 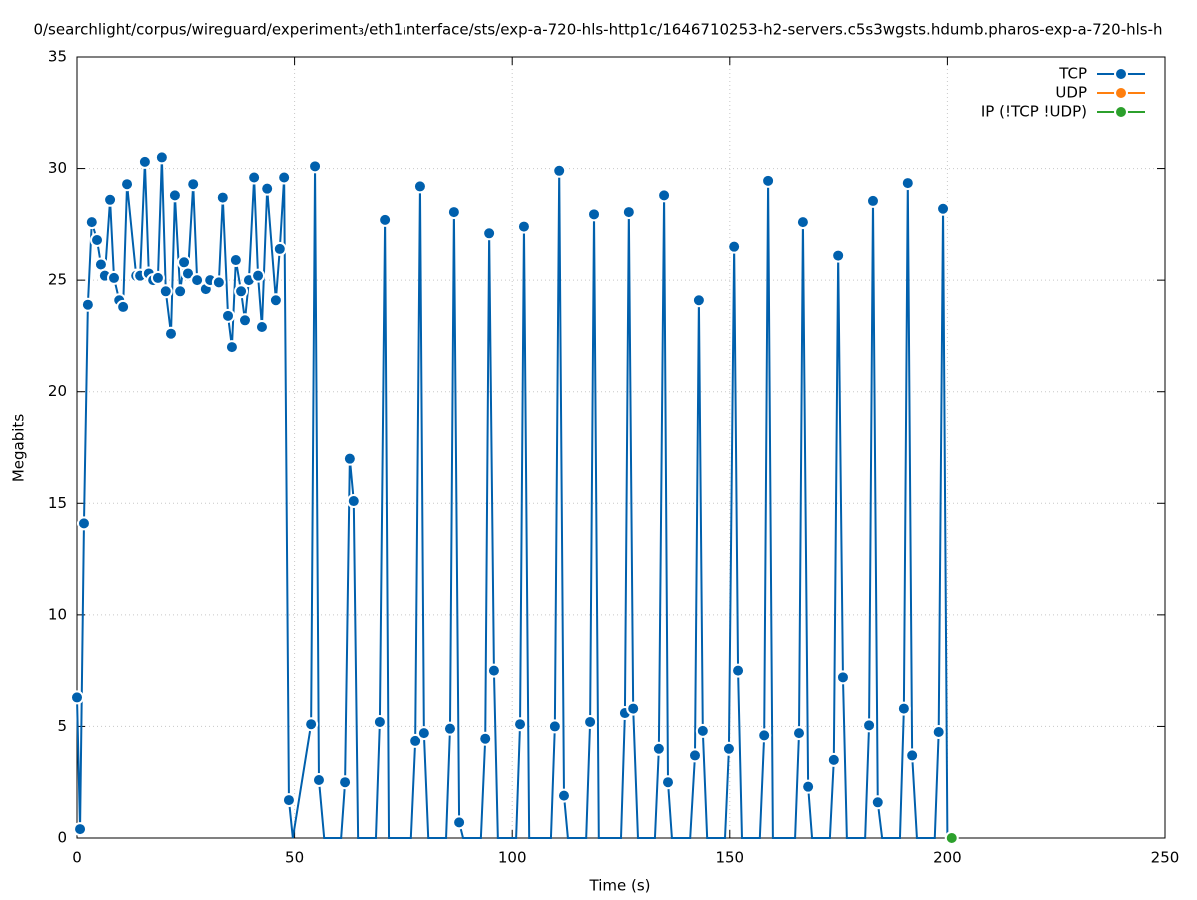 What do you see at coordinates (620, 886) in the screenshot?
I see `x-axis-label: Time (s)` at bounding box center [620, 886].